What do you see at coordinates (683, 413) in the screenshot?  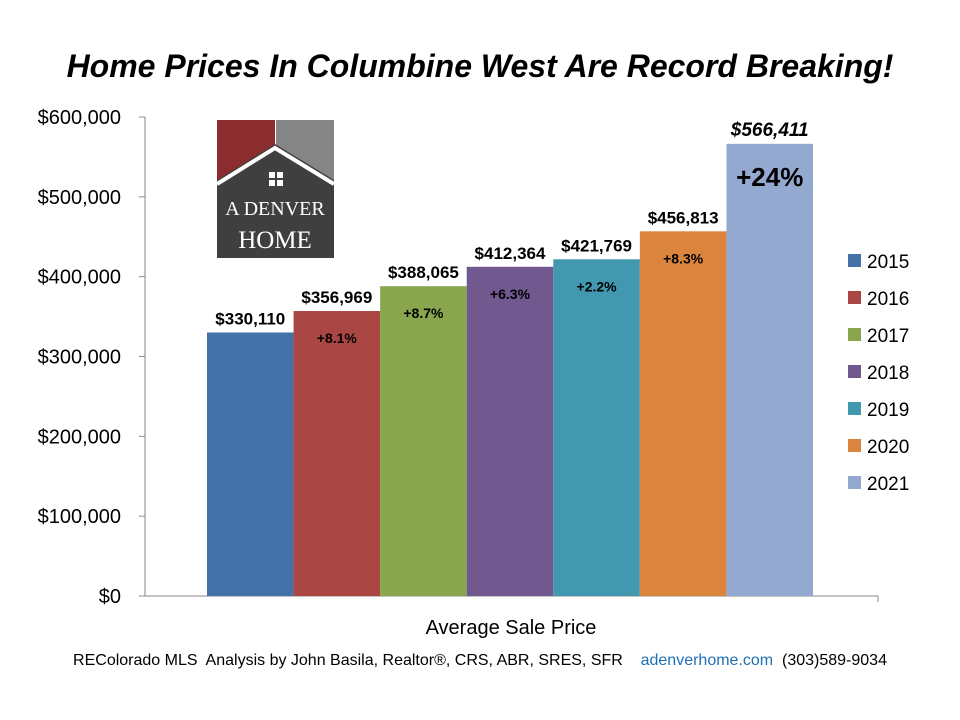 I see `bar-2020` at bounding box center [683, 413].